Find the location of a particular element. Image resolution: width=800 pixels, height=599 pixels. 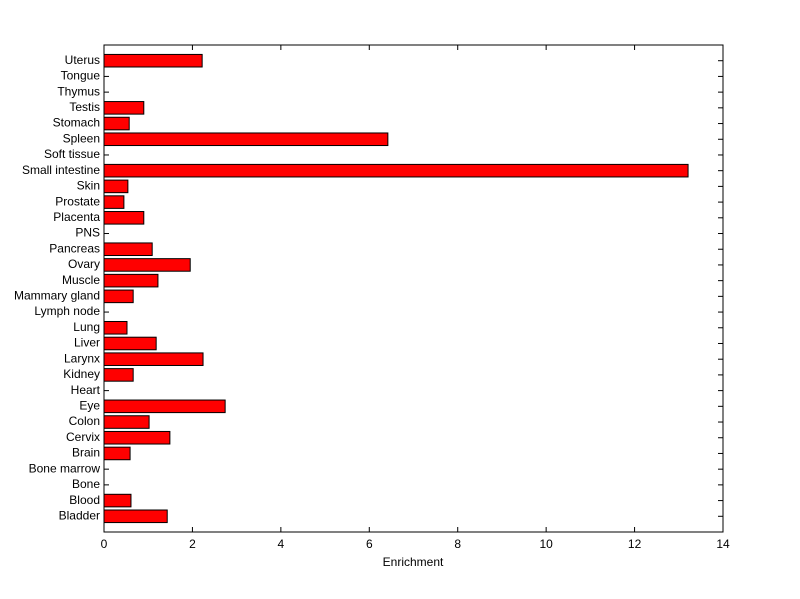

y-tick-label: Stomach is located at coordinates (76, 123).